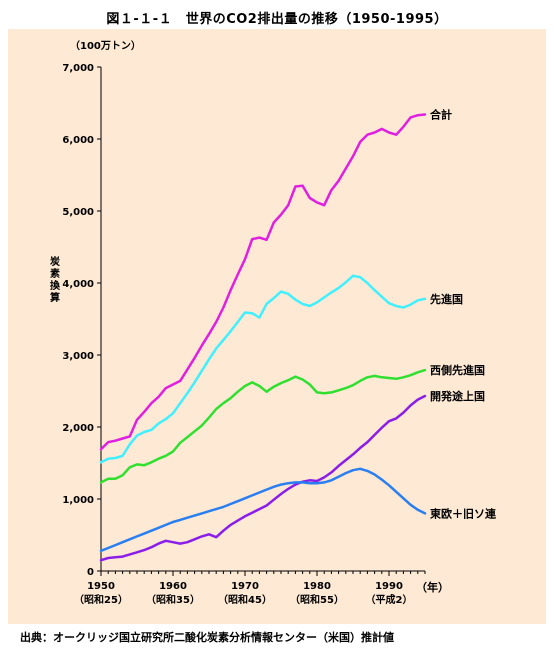  What do you see at coordinates (457, 396) in the screenshot?
I see `series-label: 開発途上国` at bounding box center [457, 396].